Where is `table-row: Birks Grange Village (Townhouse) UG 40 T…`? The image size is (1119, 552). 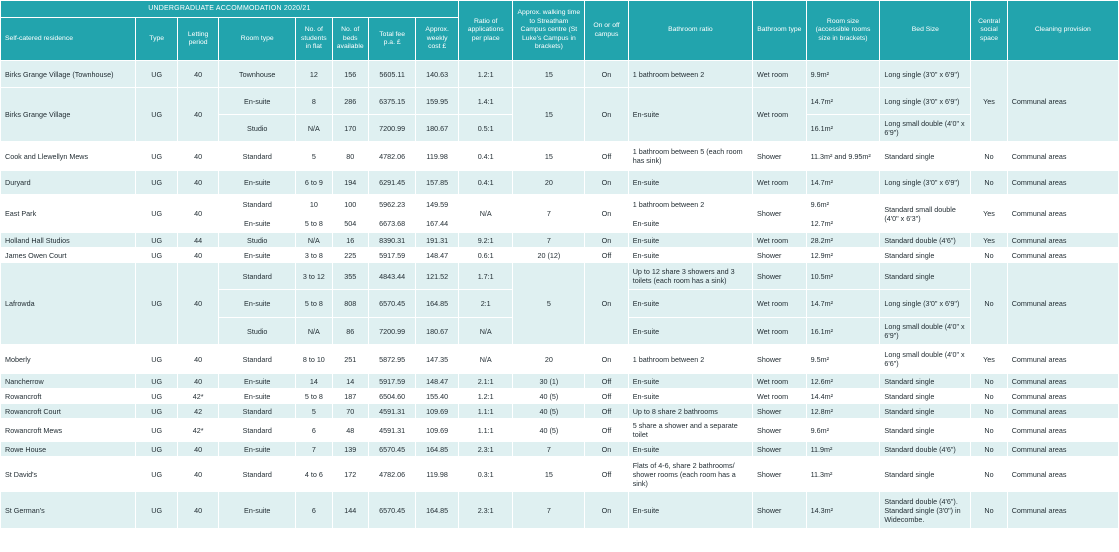 table-row: Birks Grange Village (Townhouse) UG 40 T… is located at coordinates (559, 101).